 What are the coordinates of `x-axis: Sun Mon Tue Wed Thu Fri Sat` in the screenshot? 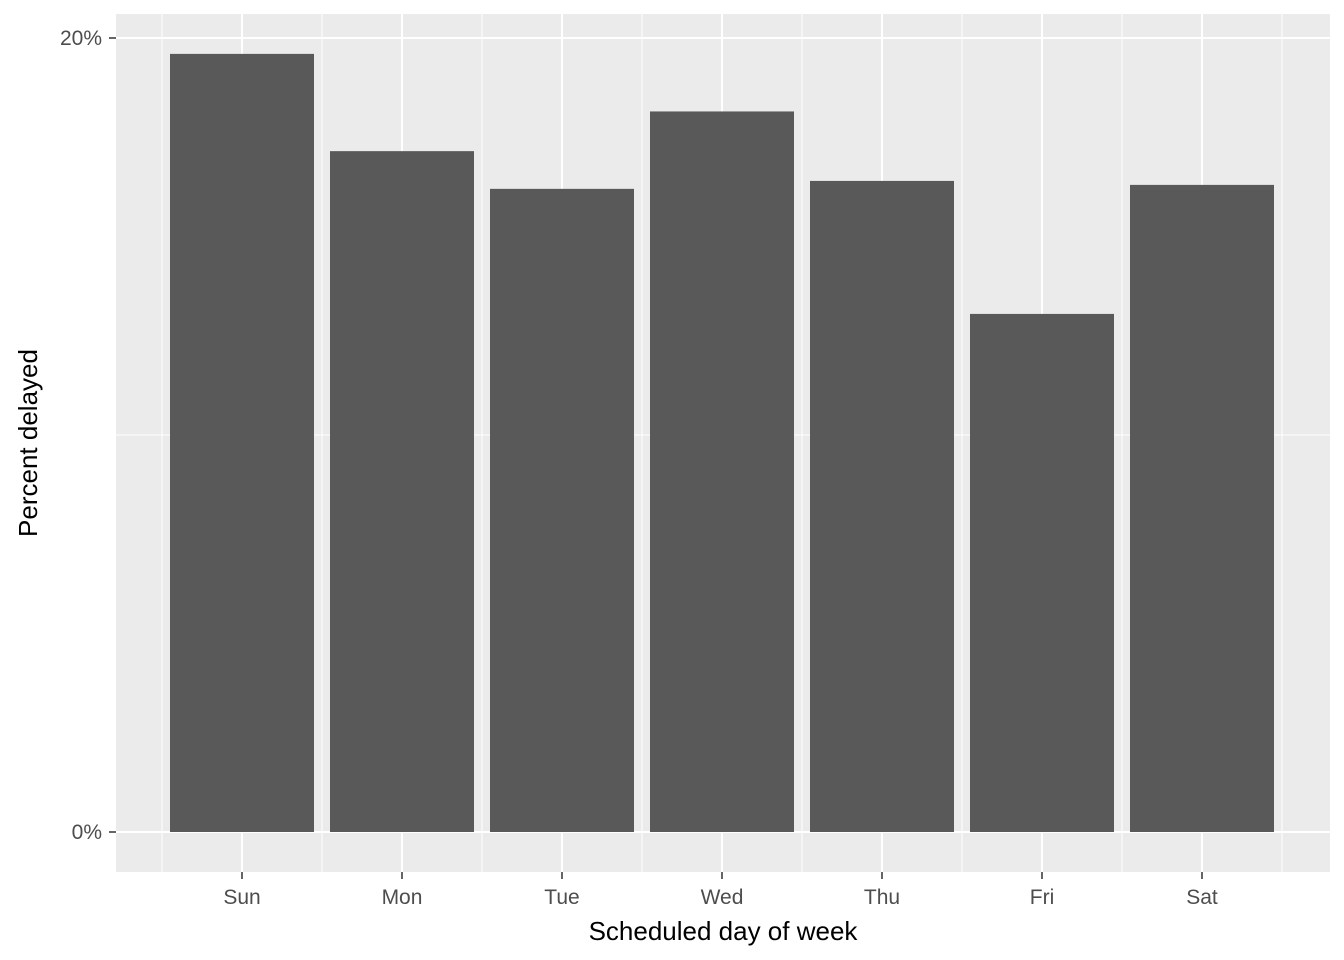 It's located at (720, 890).